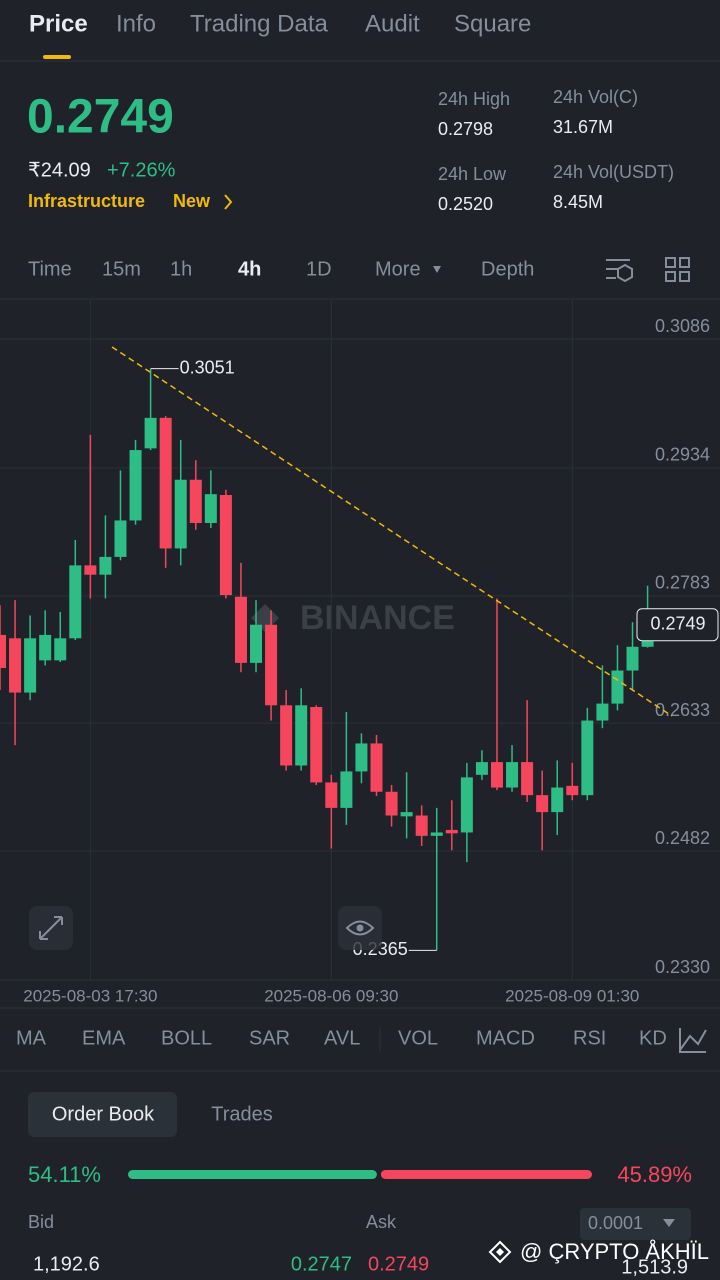  Describe the element at coordinates (398, 1264) in the screenshot. I see `ask-price: 0.2749` at that location.